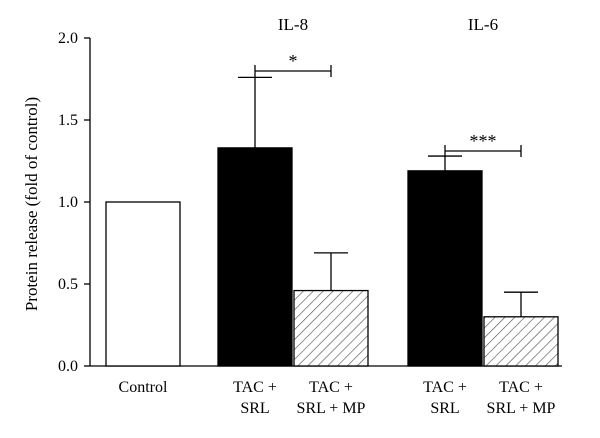  I want to click on y-axis-label: Protein release (fold of control), so click(31, 204).